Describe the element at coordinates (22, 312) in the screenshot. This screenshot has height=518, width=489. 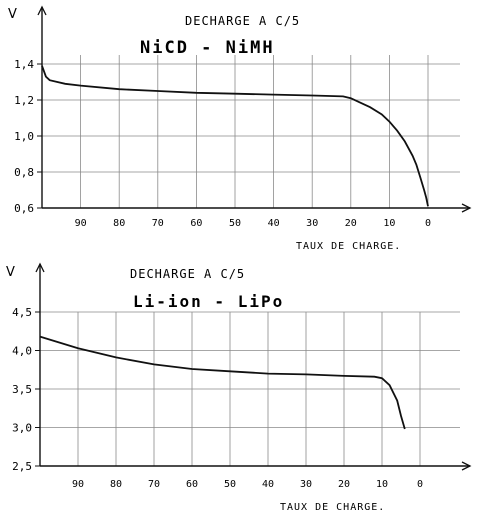
I see `c2-y-tick-label: 4,5` at that location.